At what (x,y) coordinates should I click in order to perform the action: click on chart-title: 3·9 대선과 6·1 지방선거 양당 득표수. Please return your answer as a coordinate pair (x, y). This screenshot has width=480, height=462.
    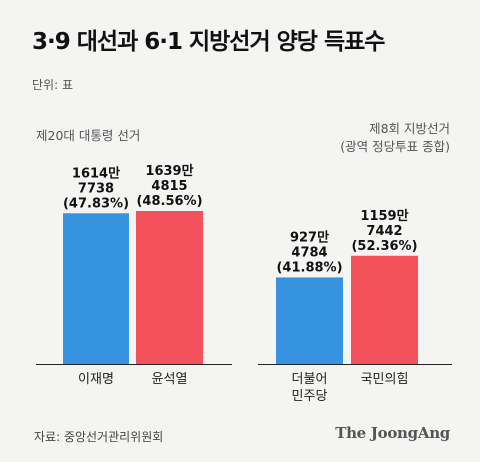
    Looking at the image, I should click on (208, 42).